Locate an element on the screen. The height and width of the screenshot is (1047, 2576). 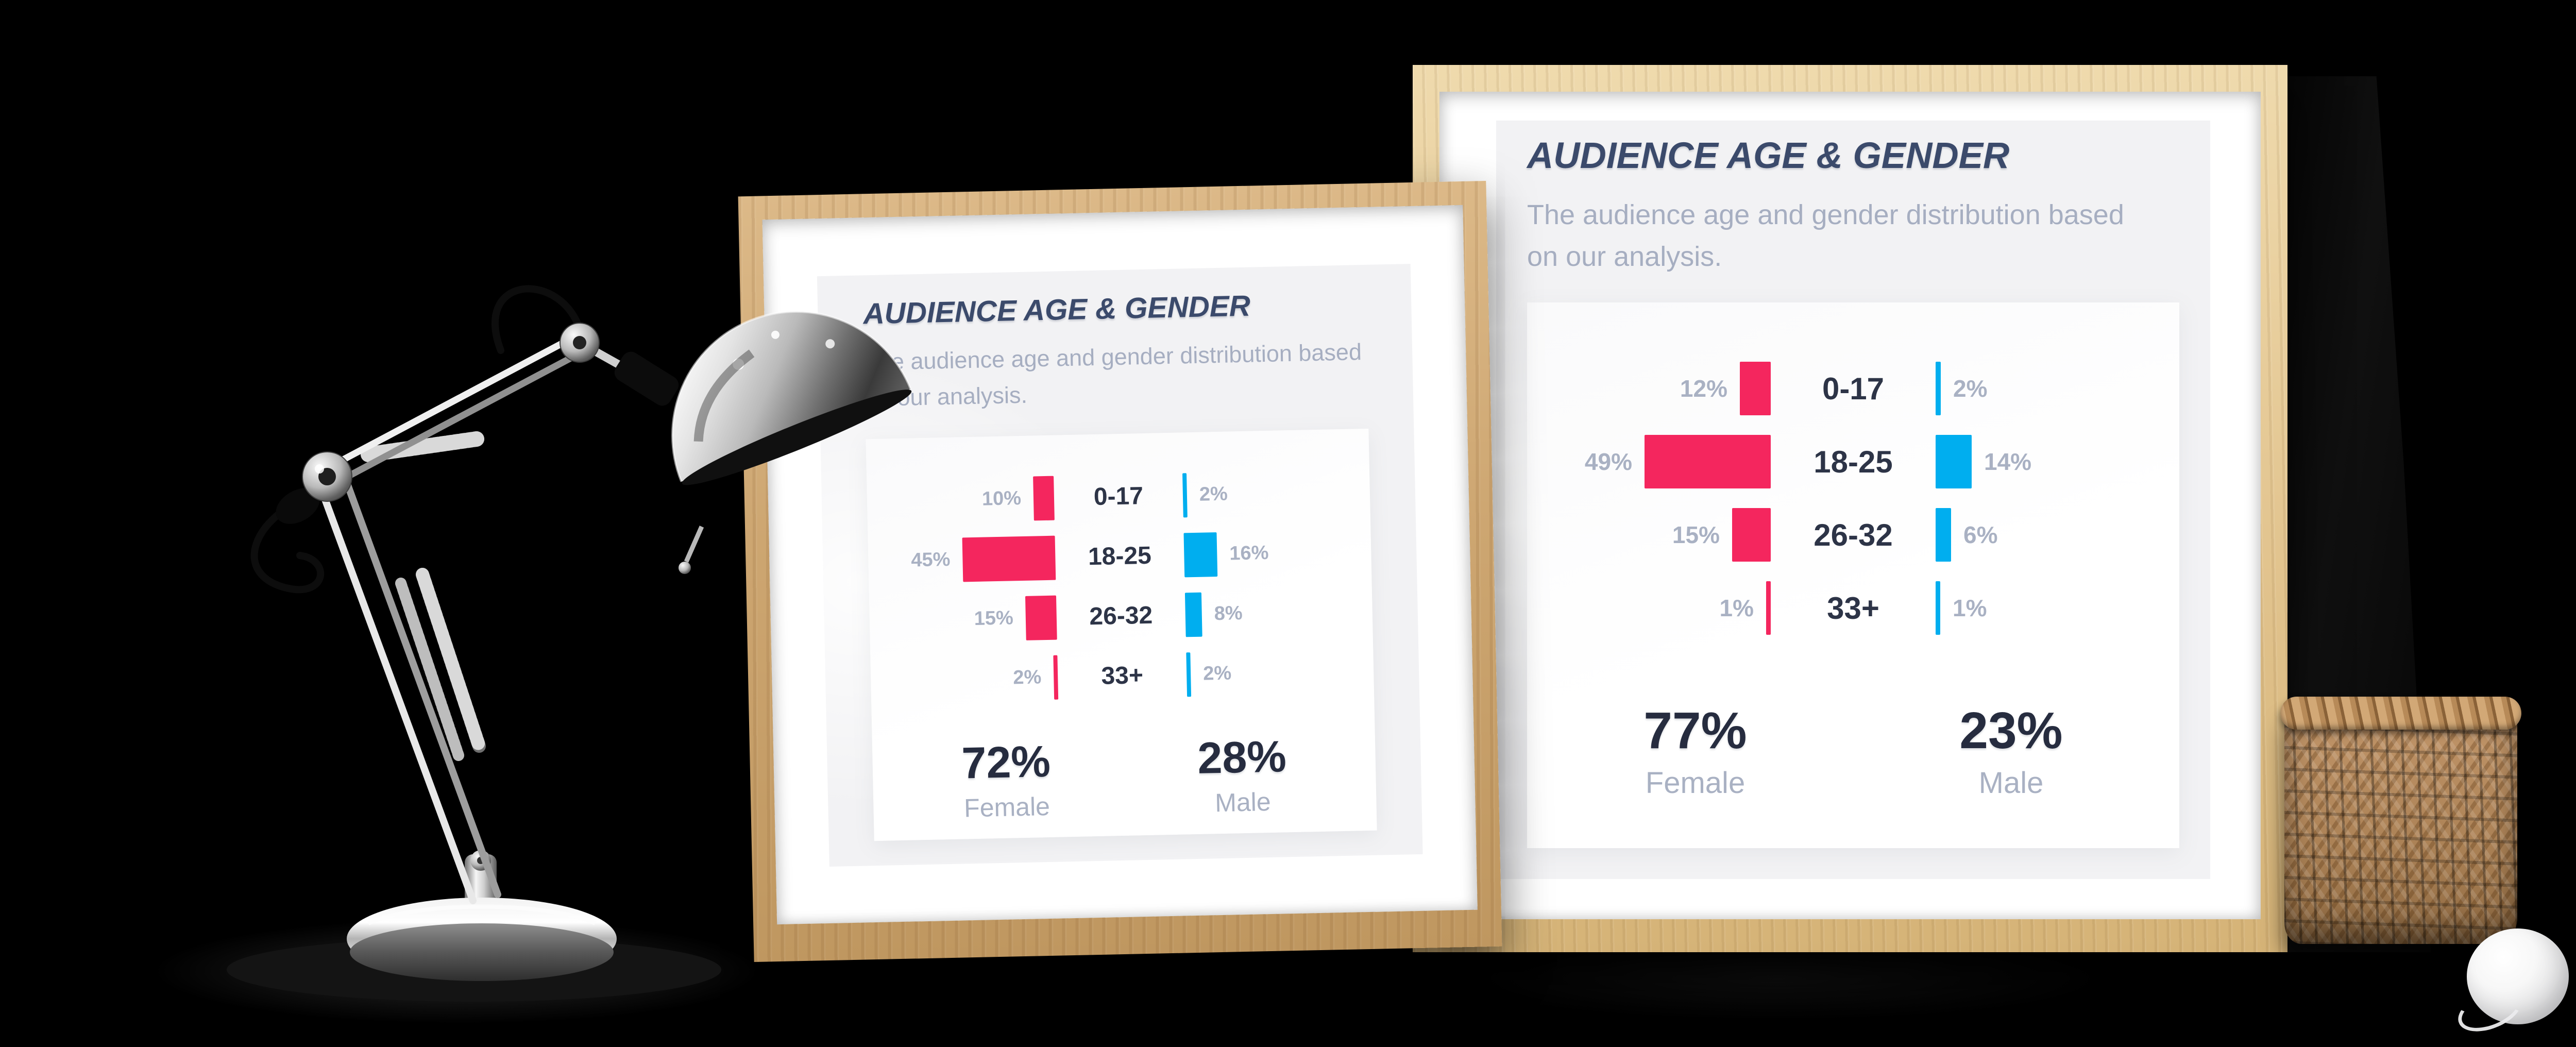
female-percent-label: 2% is located at coordinates (1027, 677).